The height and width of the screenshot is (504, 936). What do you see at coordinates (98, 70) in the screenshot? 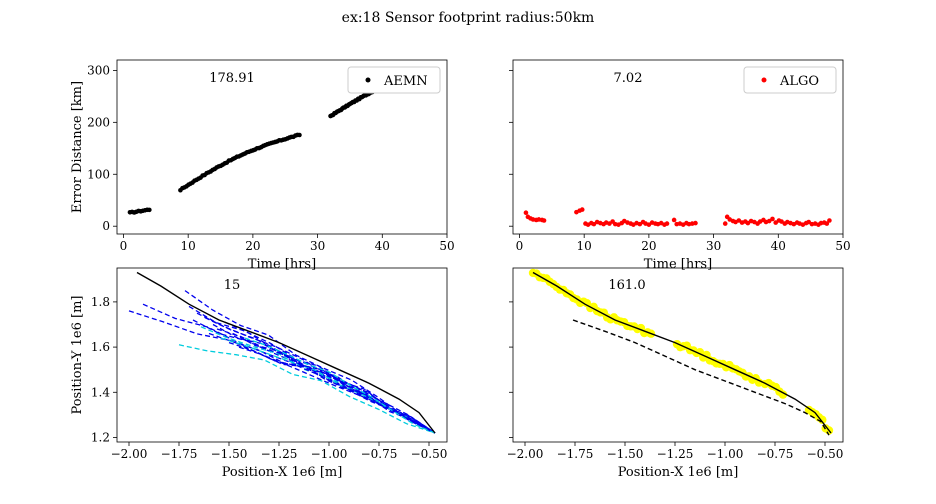
I see `y-tick-label: 300` at bounding box center [98, 70].